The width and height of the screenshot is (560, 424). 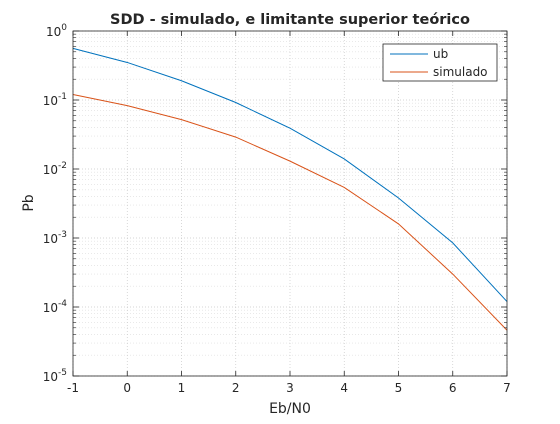 I want to click on y-tick-label-exponent: -3, so click(x=62, y=235).